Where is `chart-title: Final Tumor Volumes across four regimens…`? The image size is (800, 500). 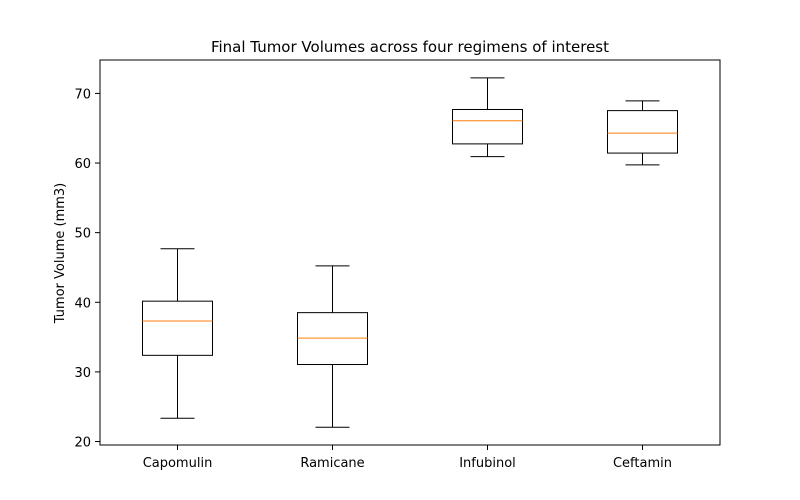 chart-title: Final Tumor Volumes across four regimens… is located at coordinates (410, 47).